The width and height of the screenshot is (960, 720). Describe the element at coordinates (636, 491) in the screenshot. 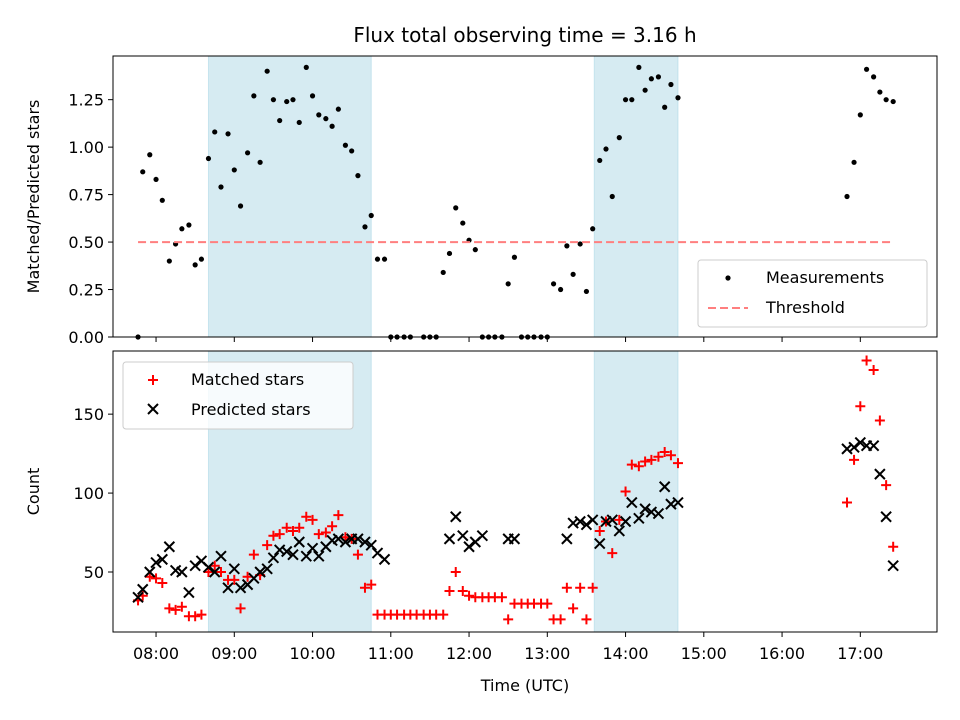

I see `shaded-interval` at that location.